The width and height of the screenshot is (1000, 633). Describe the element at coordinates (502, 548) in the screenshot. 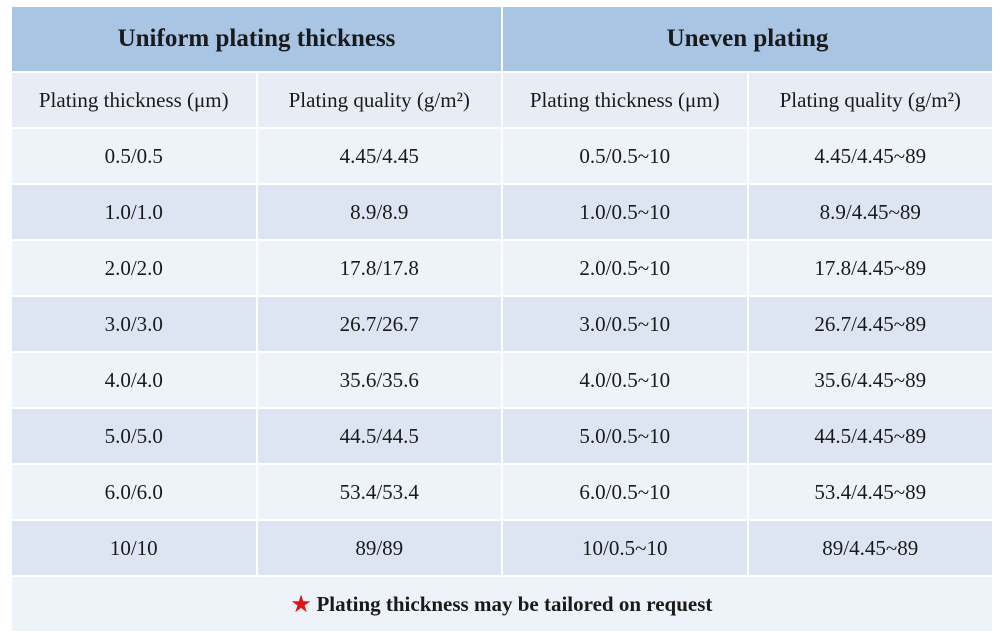

I see `table-row: 10/10 89/89 10/0.5~10 89/4.45~89` at that location.